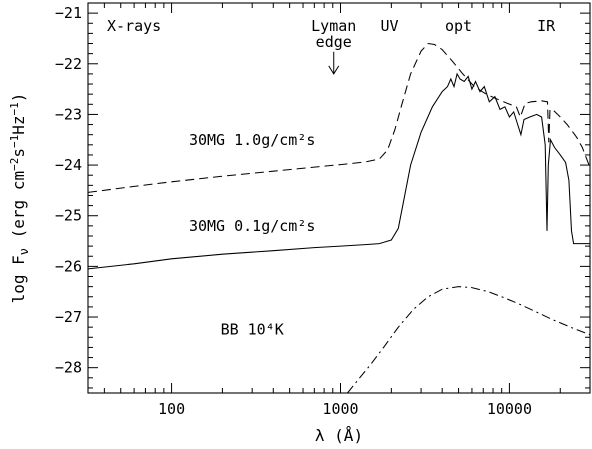 The image size is (592, 449). What do you see at coordinates (68, 368) in the screenshot?
I see `y-tick-label: −28` at bounding box center [68, 368].